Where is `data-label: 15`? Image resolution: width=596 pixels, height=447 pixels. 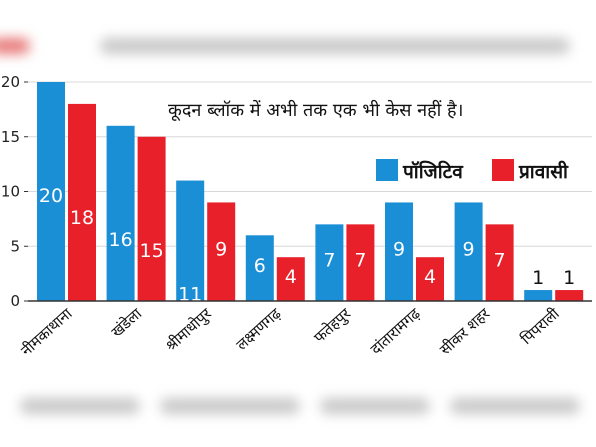 data-label: 15 is located at coordinates (152, 251).